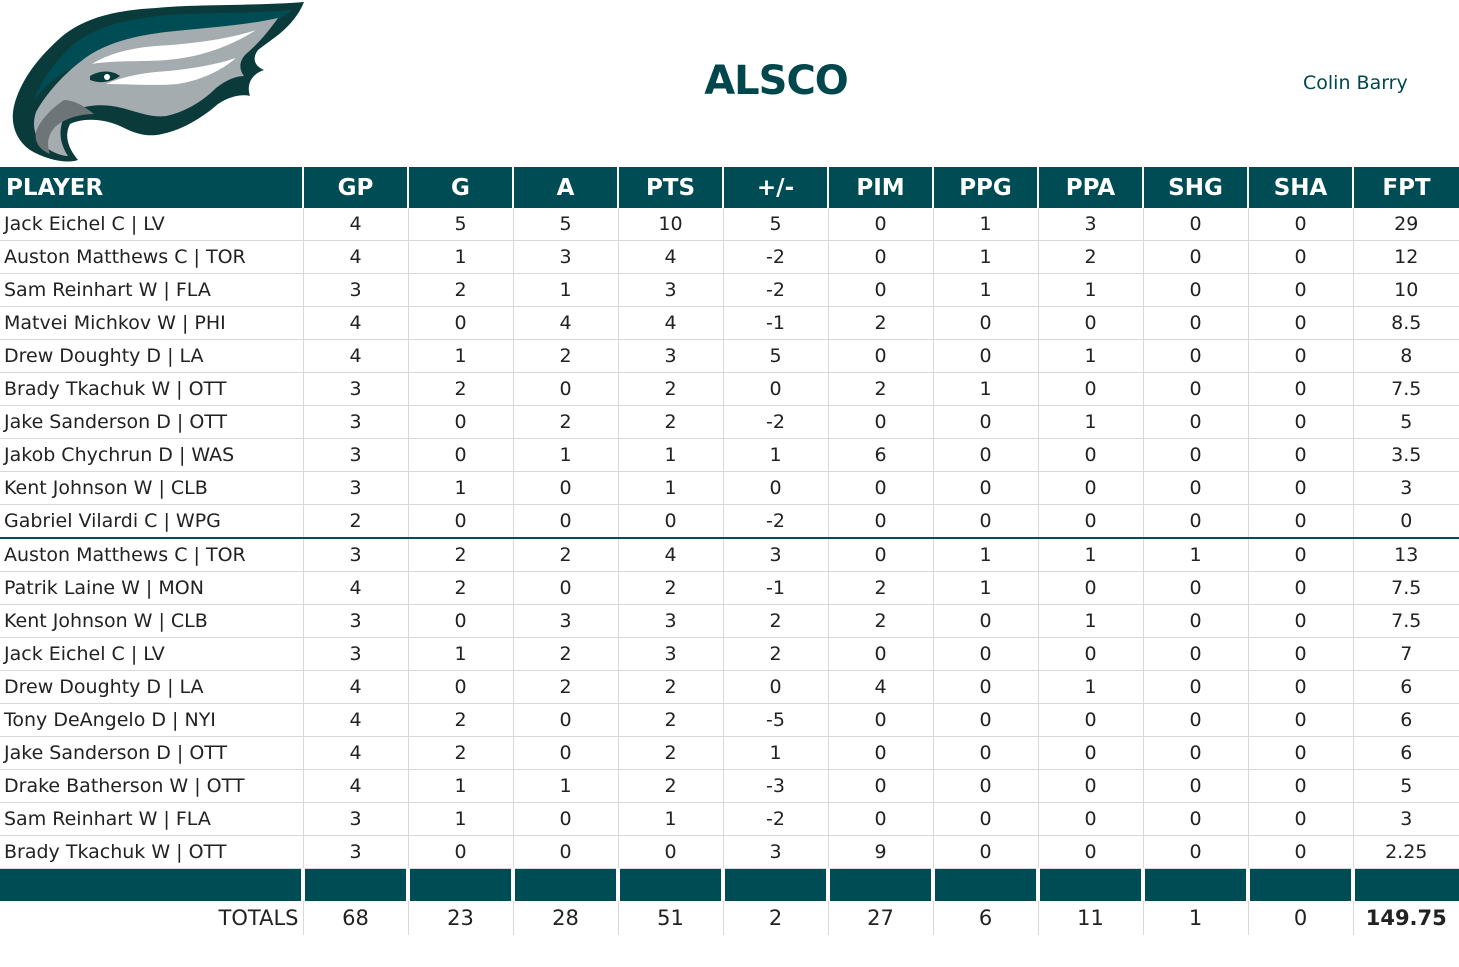 The width and height of the screenshot is (1459, 967). What do you see at coordinates (986, 918) in the screenshot?
I see `total-cell: 6` at bounding box center [986, 918].